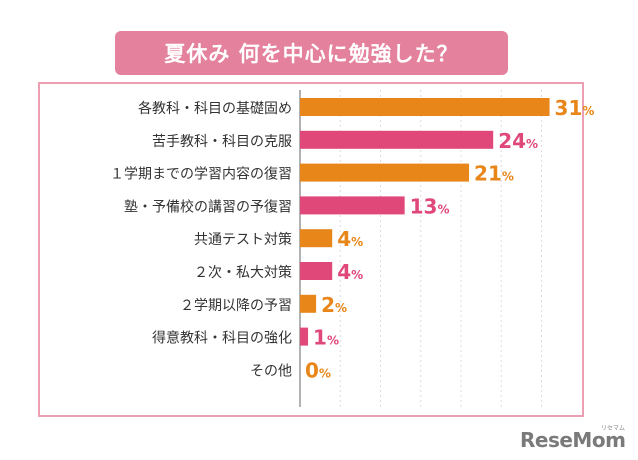  What do you see at coordinates (201, 174) in the screenshot?
I see `category-label: １学期までの学習内容の復習` at bounding box center [201, 174].